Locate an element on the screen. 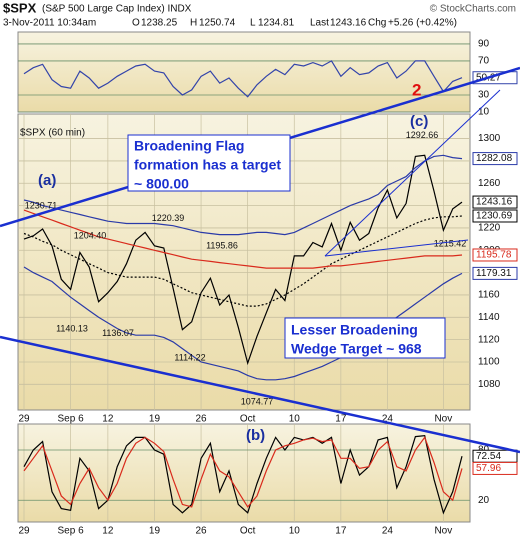  note-text: Lesser Broadening is located at coordinates (354, 330).